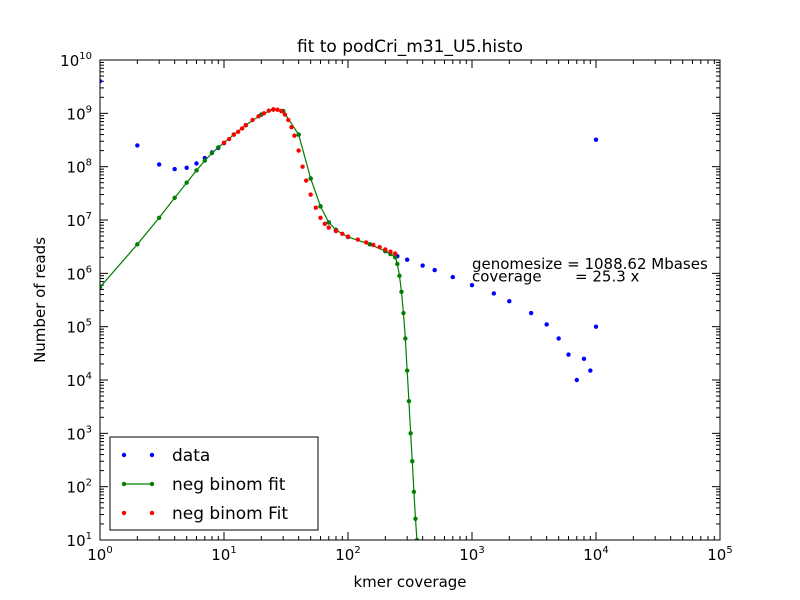 The height and width of the screenshot is (600, 800). What do you see at coordinates (79, 167) in the screenshot?
I see `y-tick-label: 10⁸` at bounding box center [79, 167].